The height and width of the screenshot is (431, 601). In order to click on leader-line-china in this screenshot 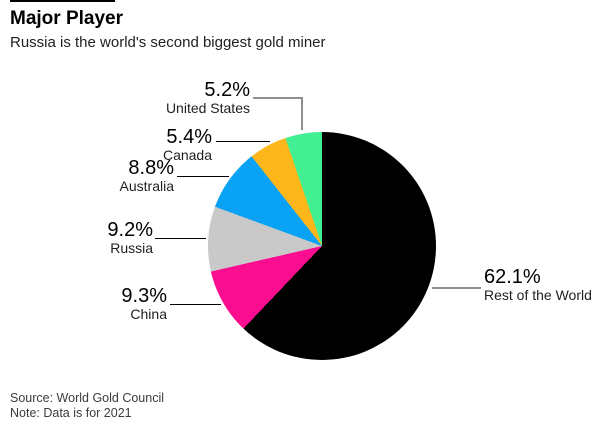, I will do `click(195, 304)`.